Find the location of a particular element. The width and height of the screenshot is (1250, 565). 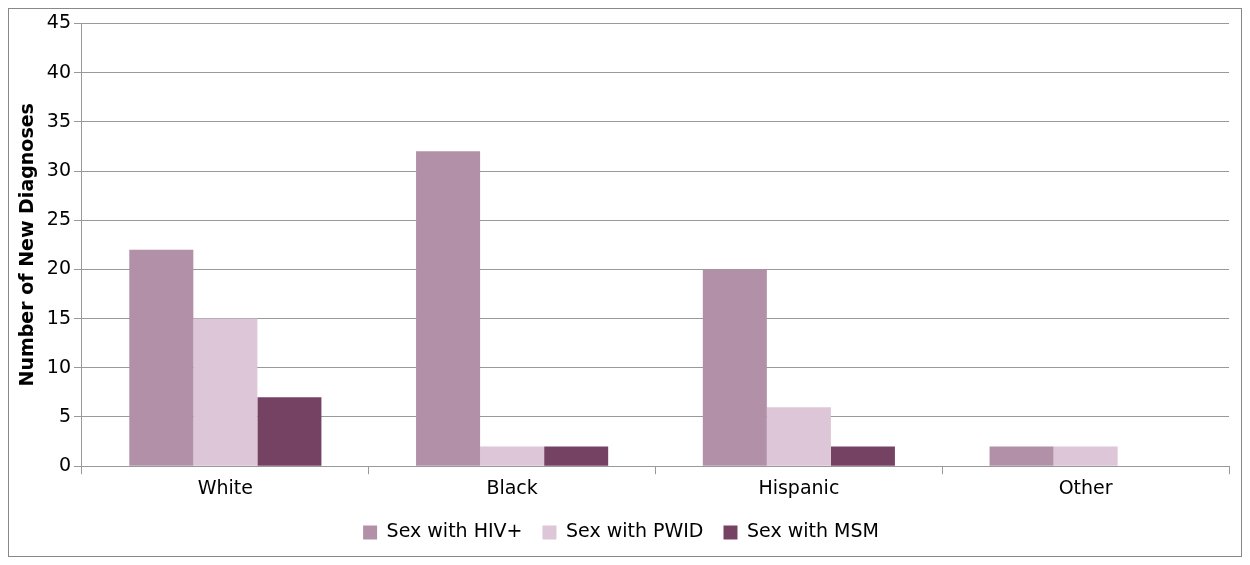

legend-label: Sex with PWID is located at coordinates (634, 530).